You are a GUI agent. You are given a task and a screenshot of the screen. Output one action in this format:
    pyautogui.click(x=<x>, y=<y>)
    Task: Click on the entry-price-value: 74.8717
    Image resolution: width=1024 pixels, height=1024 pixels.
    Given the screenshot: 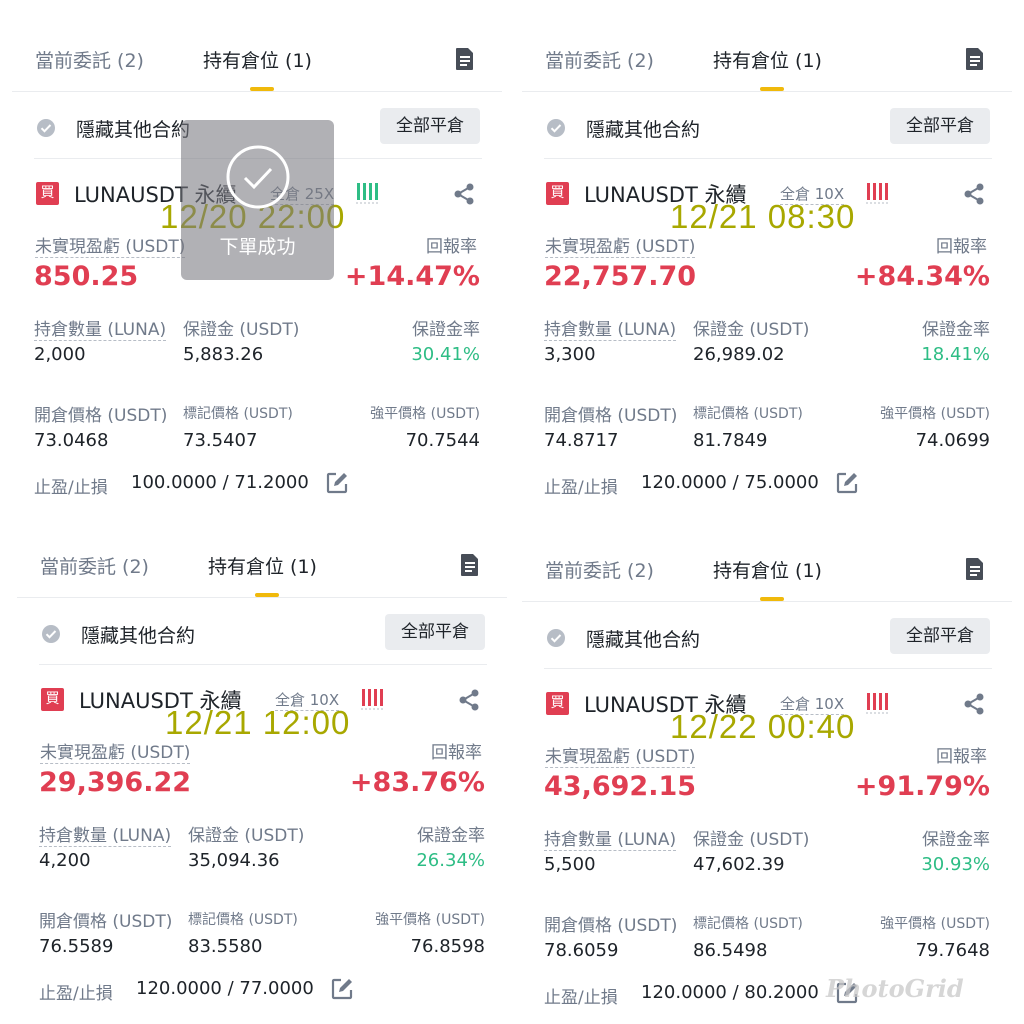 What is the action you would take?
    pyautogui.click(x=581, y=440)
    